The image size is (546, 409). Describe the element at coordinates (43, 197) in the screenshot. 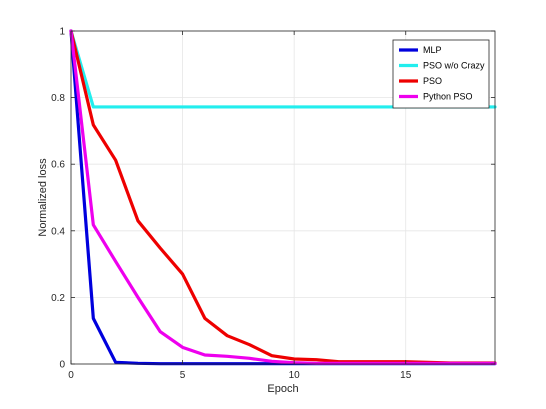

I see `y-axis-label: Normalized loss` at that location.